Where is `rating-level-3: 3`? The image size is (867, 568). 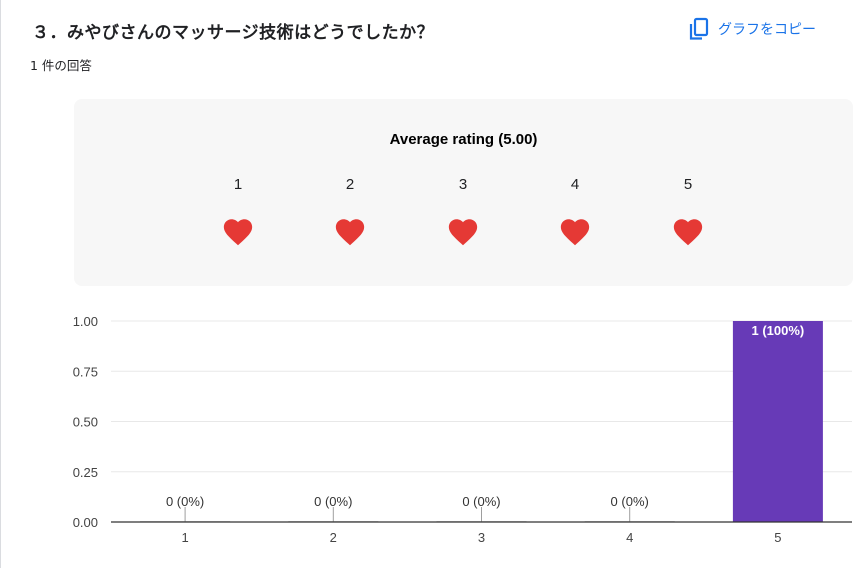 rating-level-3: 3 is located at coordinates (463, 212).